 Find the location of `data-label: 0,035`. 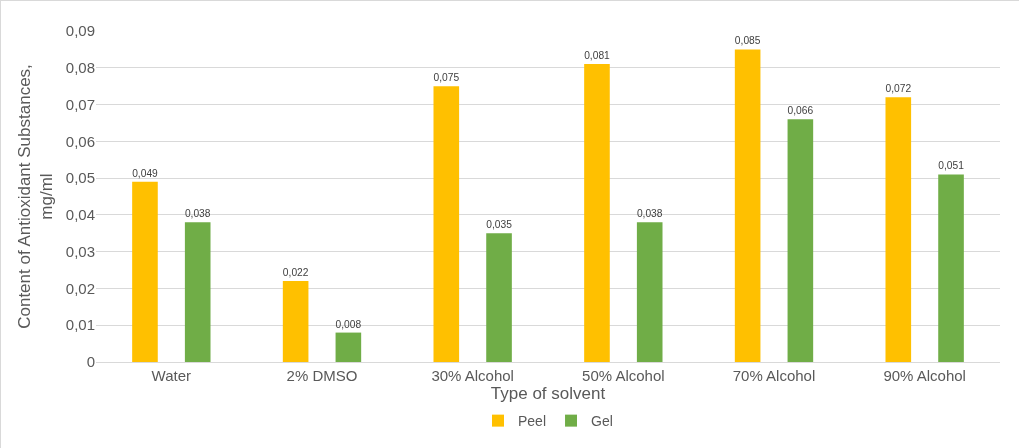

data-label: 0,035 is located at coordinates (499, 225).